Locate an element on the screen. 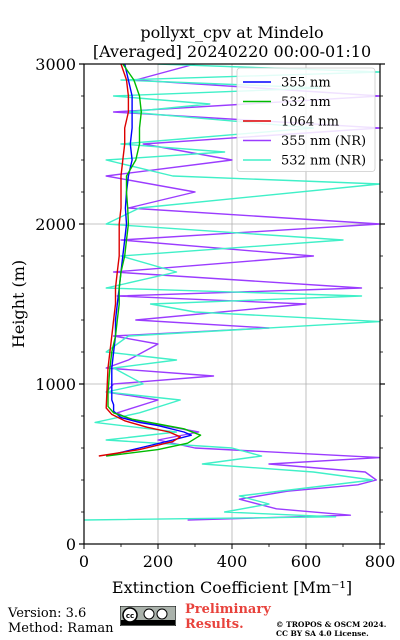 The width and height of the screenshot is (400, 640). series-line-532-nm is located at coordinates (154, 260).